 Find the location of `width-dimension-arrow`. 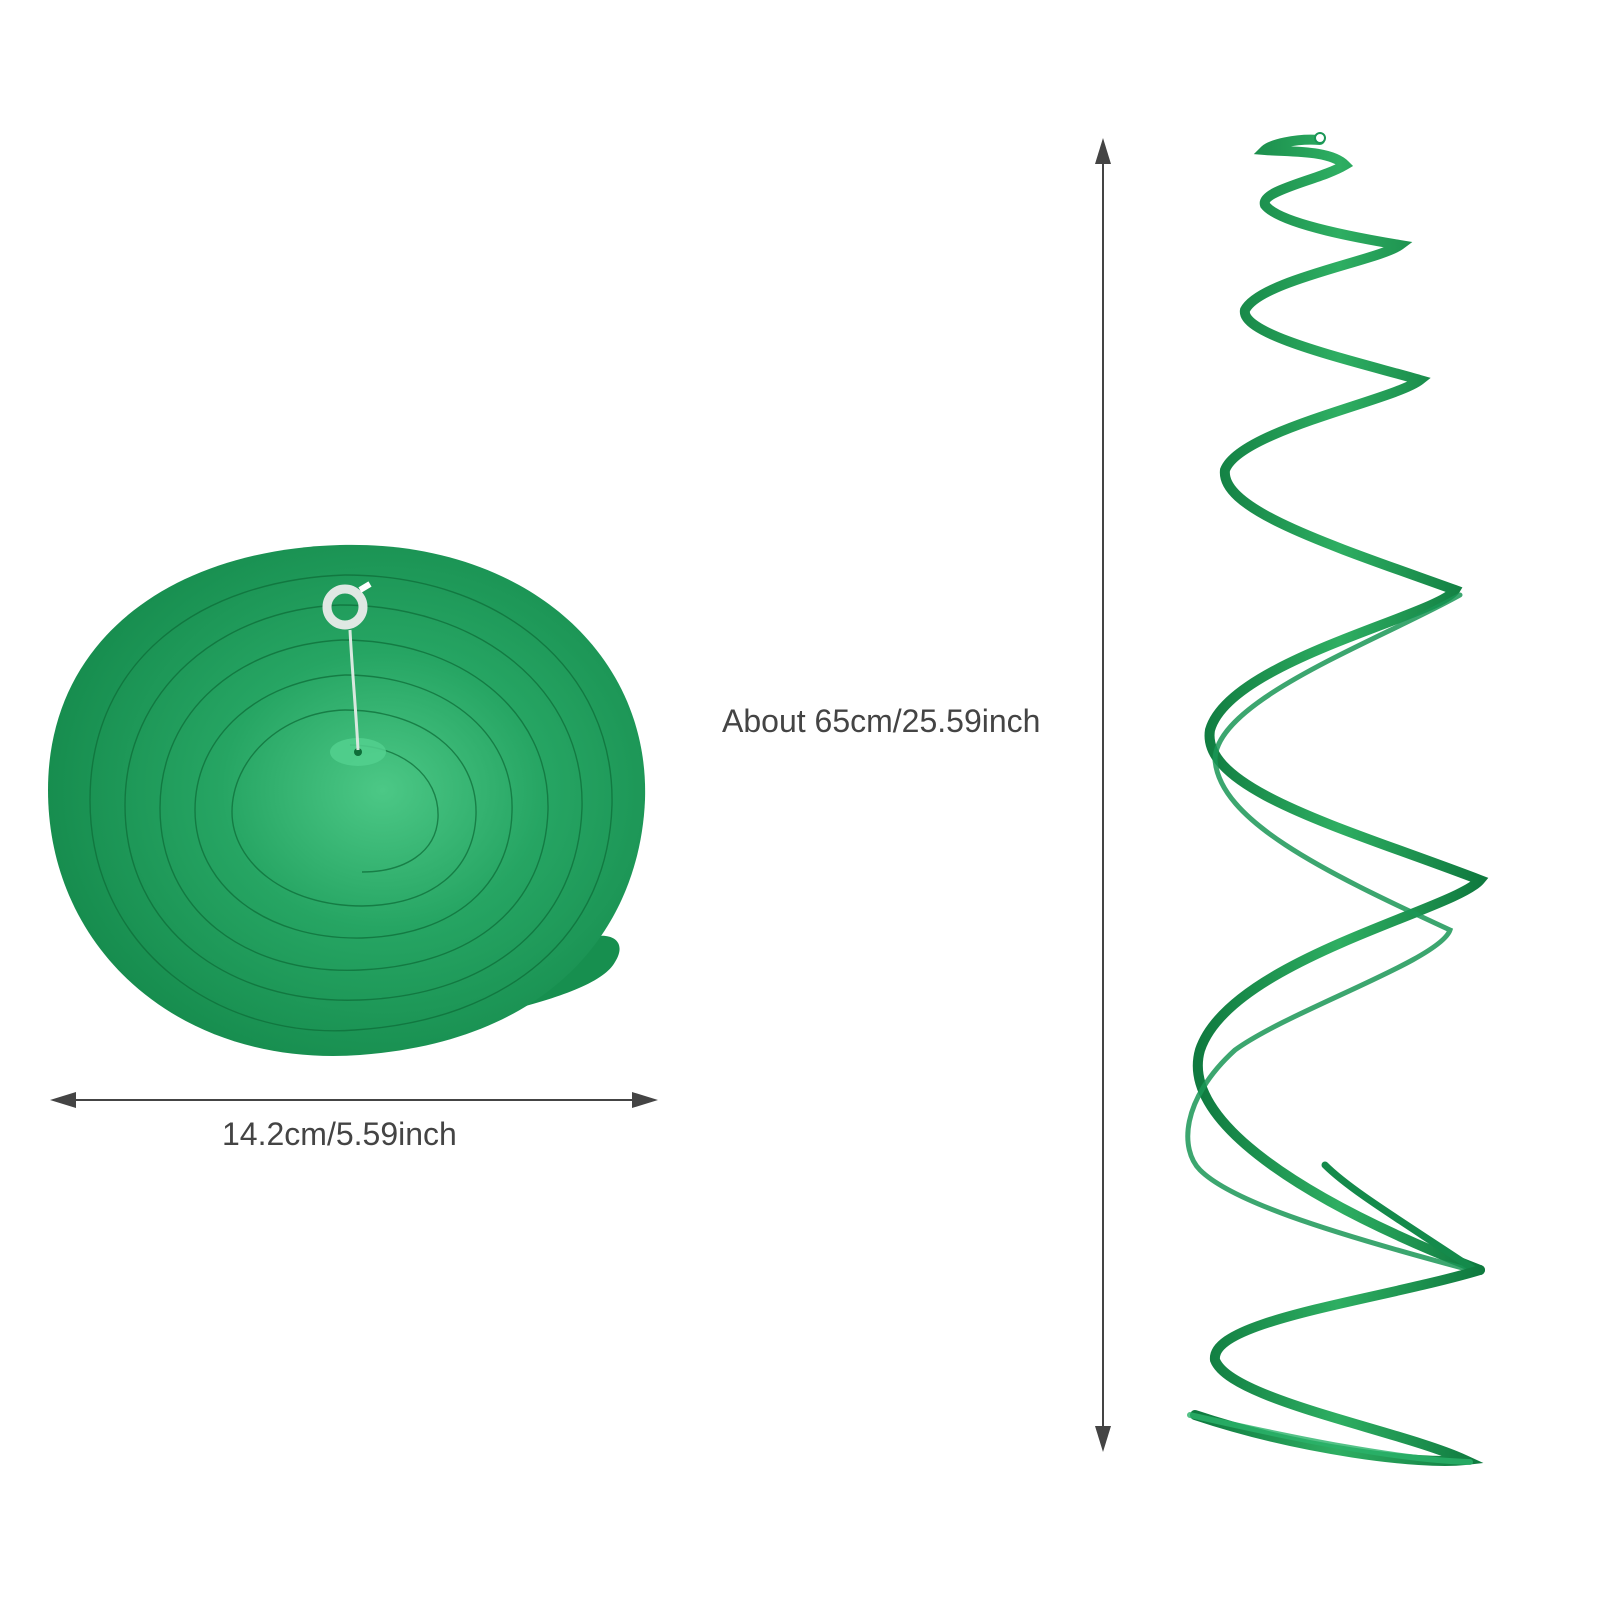

width-dimension-arrow is located at coordinates (354, 1100).